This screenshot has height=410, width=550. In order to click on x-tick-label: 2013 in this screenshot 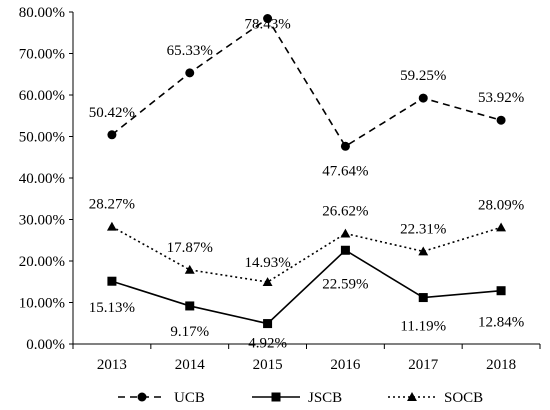, I will do `click(112, 365)`.